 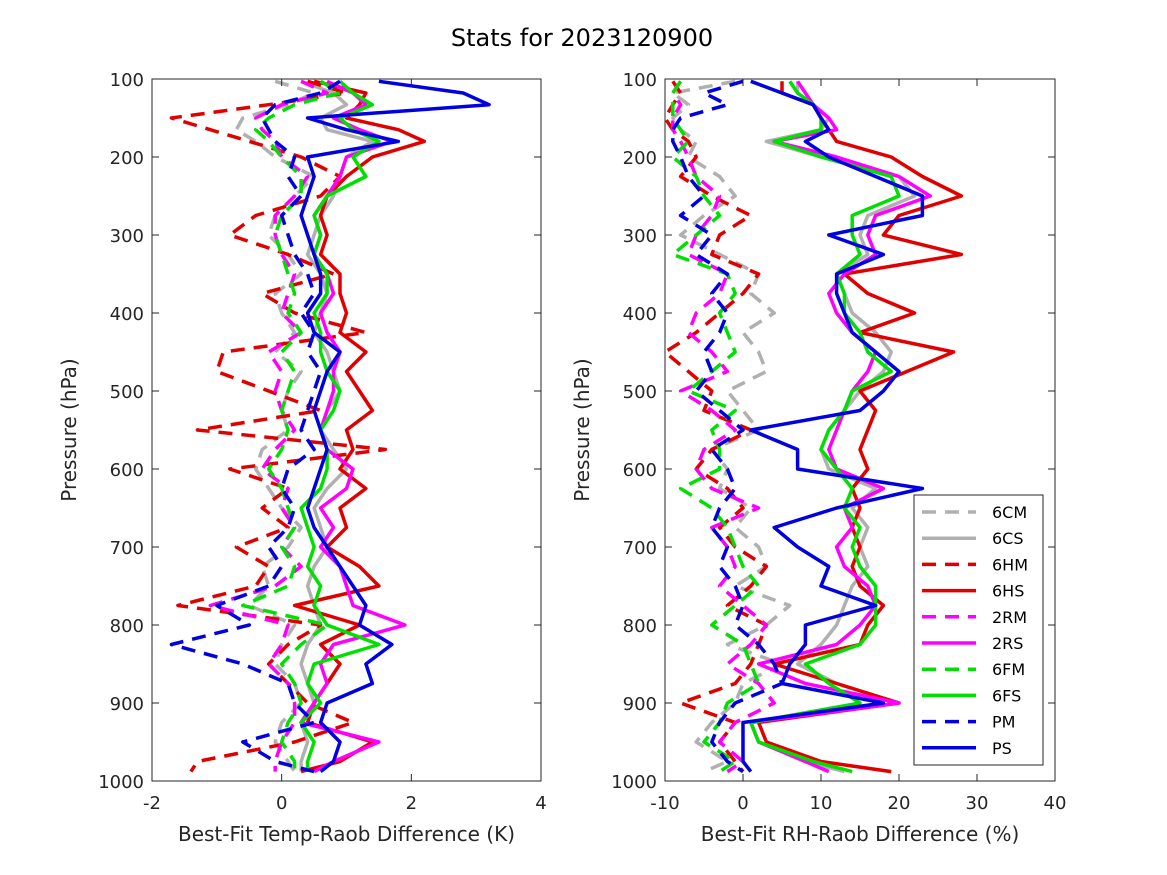 What do you see at coordinates (1006, 695) in the screenshot?
I see `legend-label-6fs: 6FS` at bounding box center [1006, 695].